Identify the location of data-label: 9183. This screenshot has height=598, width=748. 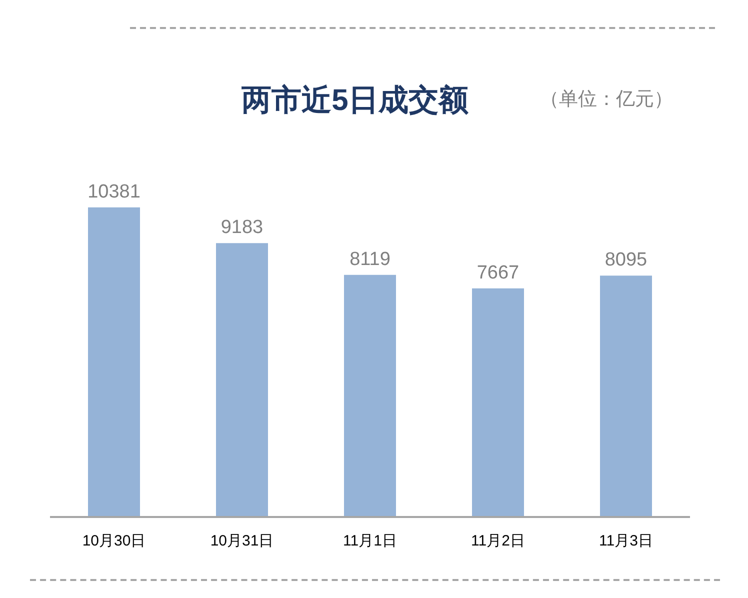
(242, 227).